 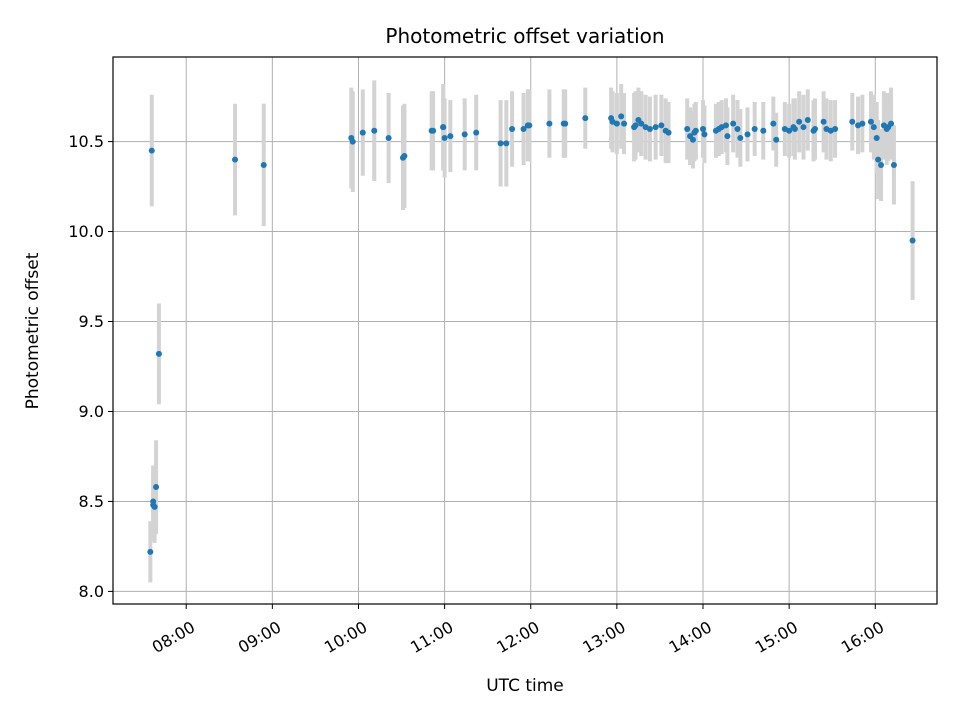 What do you see at coordinates (91, 411) in the screenshot?
I see `y-tick-label: 9.0` at bounding box center [91, 411].